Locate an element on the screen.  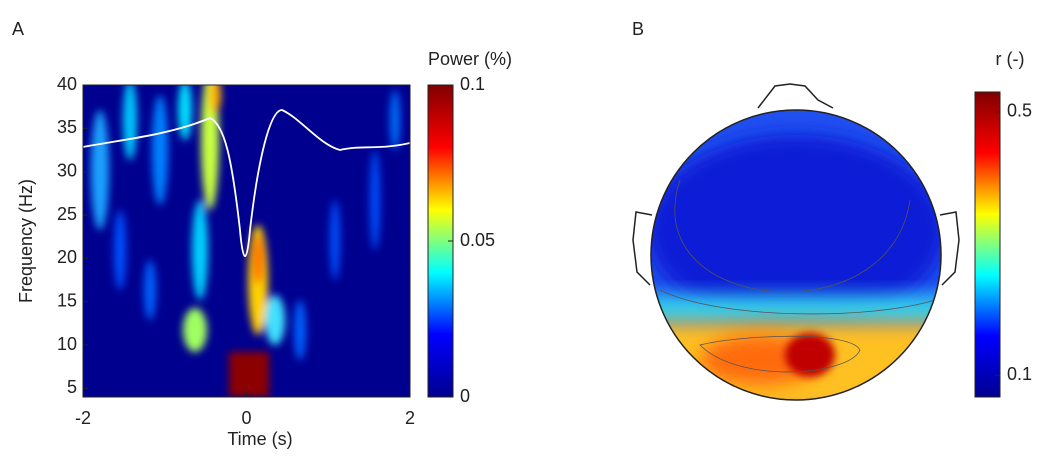
colorbar-label: Power (%) is located at coordinates (470, 59).